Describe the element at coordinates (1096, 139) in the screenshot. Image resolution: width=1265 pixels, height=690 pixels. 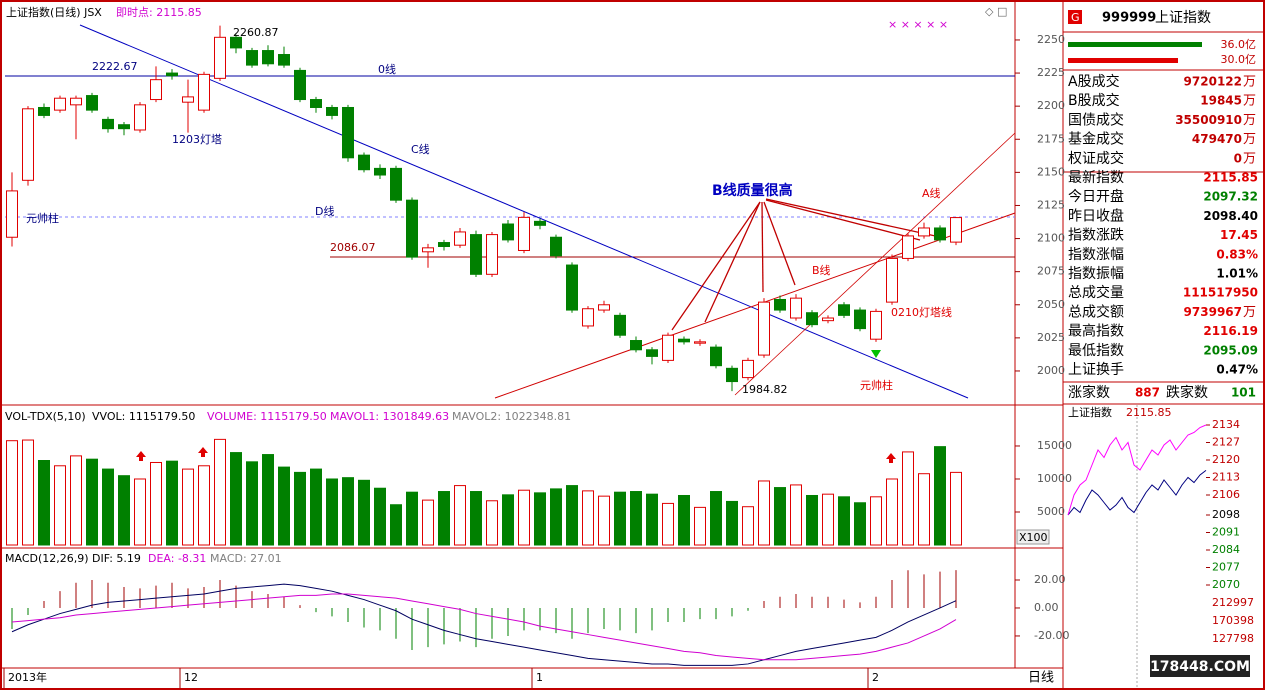
I see `row-label: 基金成交` at that location.